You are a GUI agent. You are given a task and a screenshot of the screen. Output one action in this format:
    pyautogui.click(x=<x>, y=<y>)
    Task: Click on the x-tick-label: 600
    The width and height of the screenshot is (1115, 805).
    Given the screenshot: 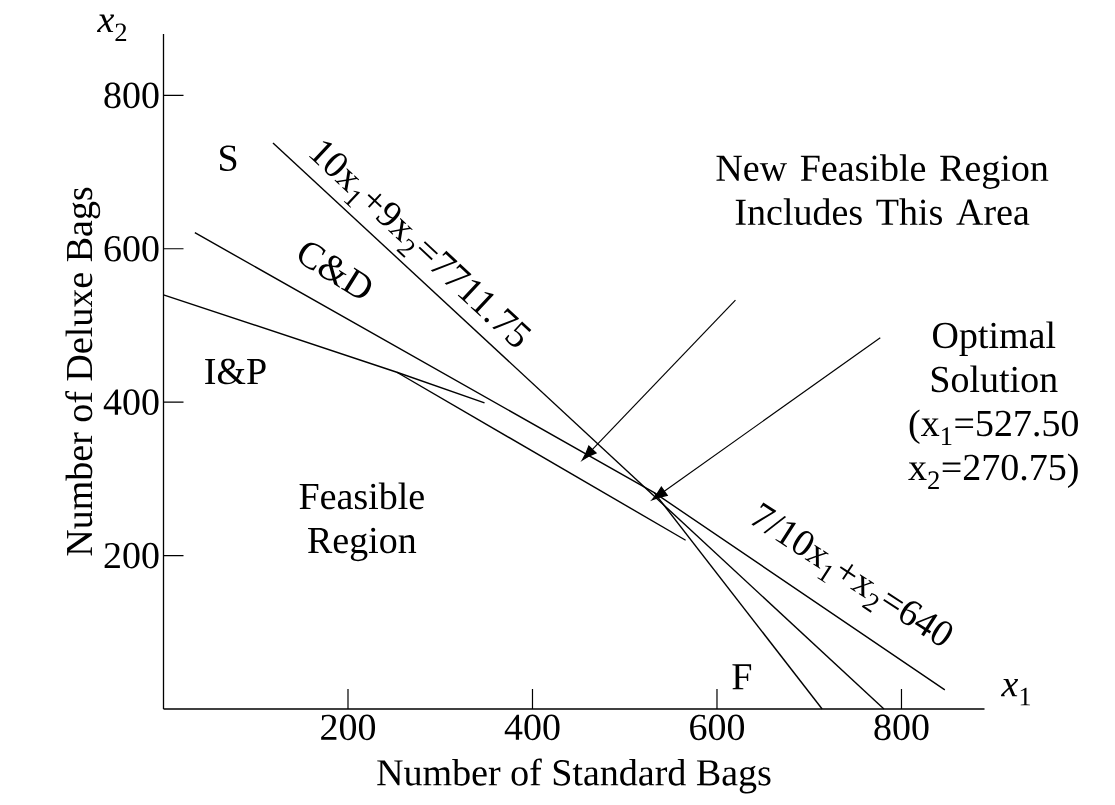 What is the action you would take?
    pyautogui.click(x=717, y=727)
    